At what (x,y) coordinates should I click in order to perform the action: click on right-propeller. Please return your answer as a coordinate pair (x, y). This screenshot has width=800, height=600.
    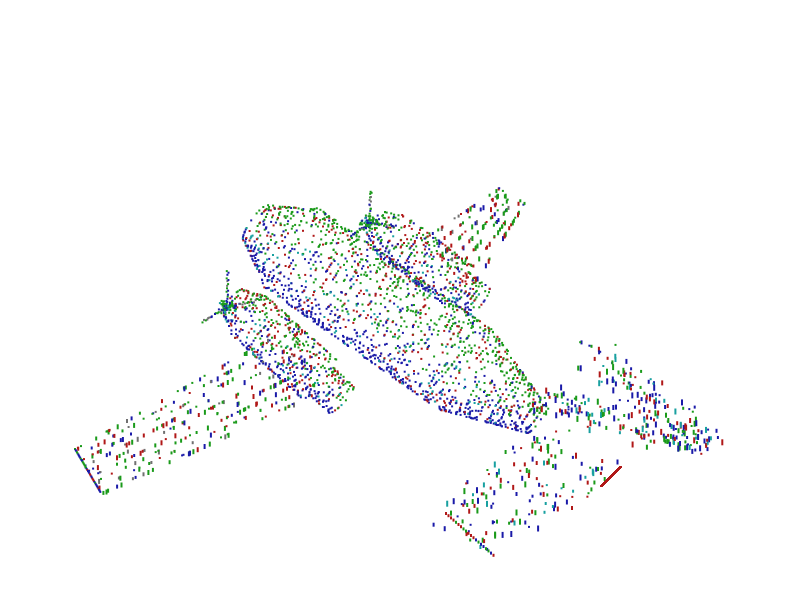
    Looking at the image, I should click on (373, 214).